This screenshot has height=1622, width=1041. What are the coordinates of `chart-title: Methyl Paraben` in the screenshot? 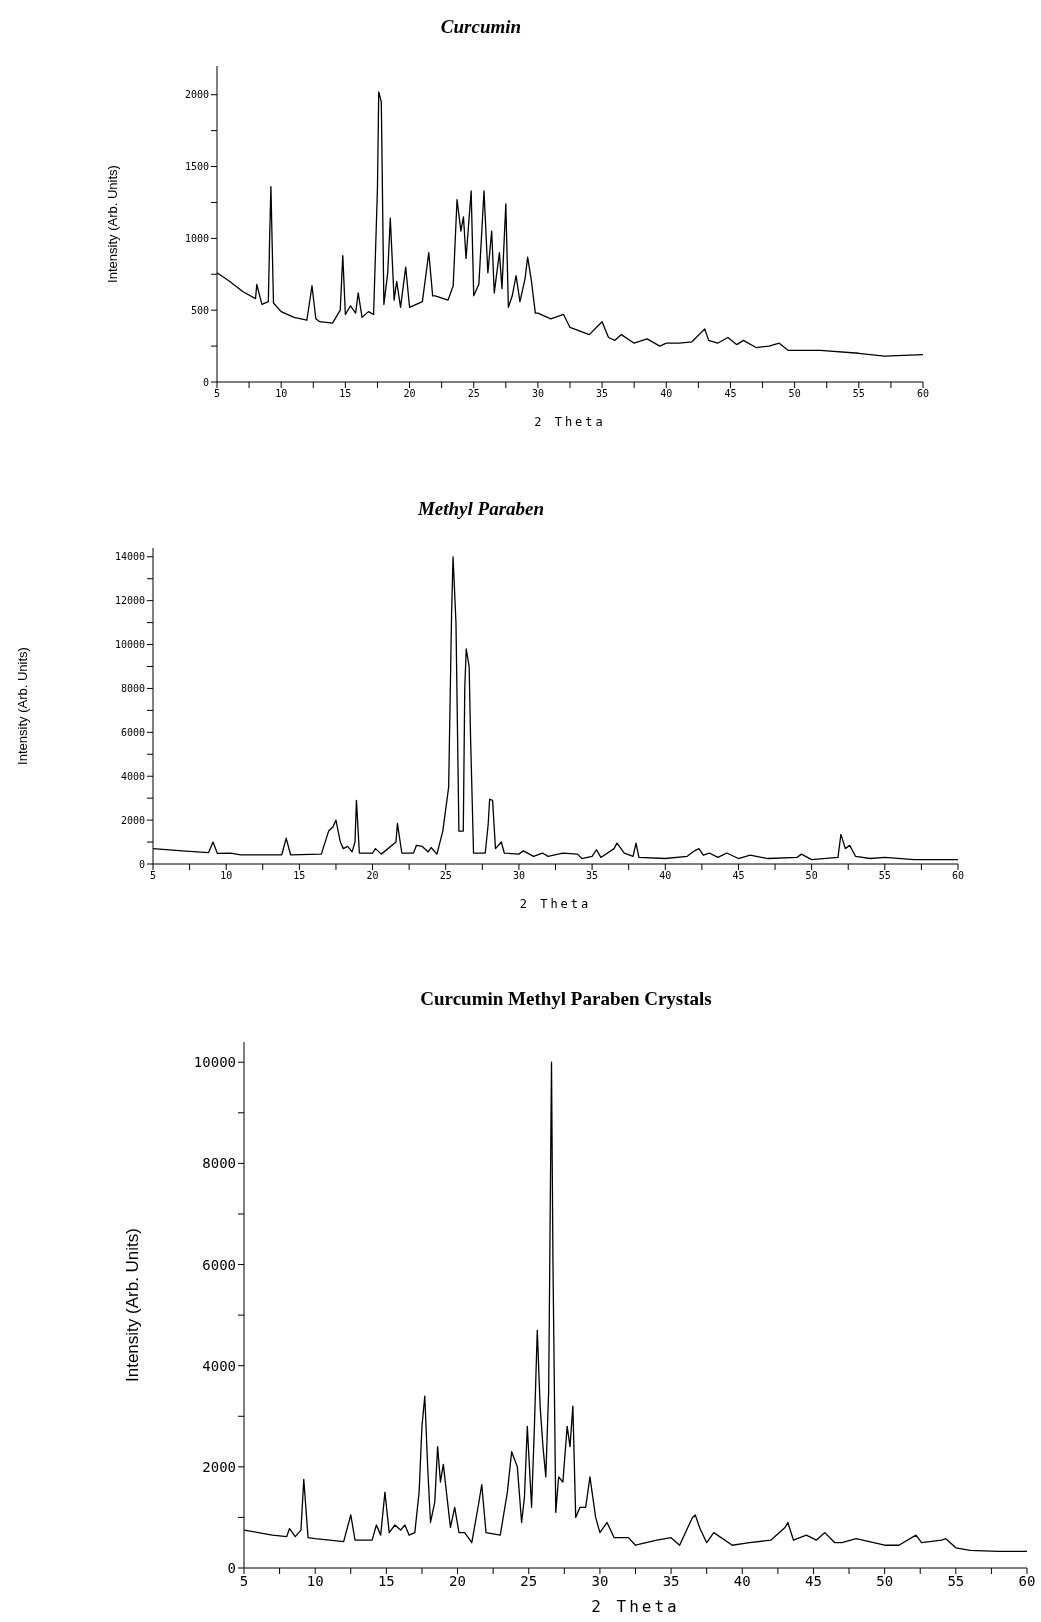 It's located at (481, 509).